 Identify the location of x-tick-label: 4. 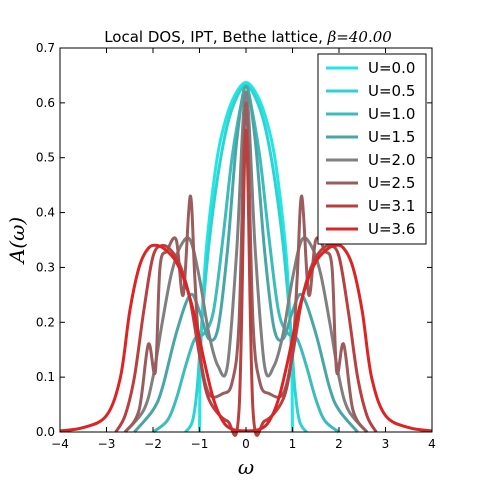
(432, 444).